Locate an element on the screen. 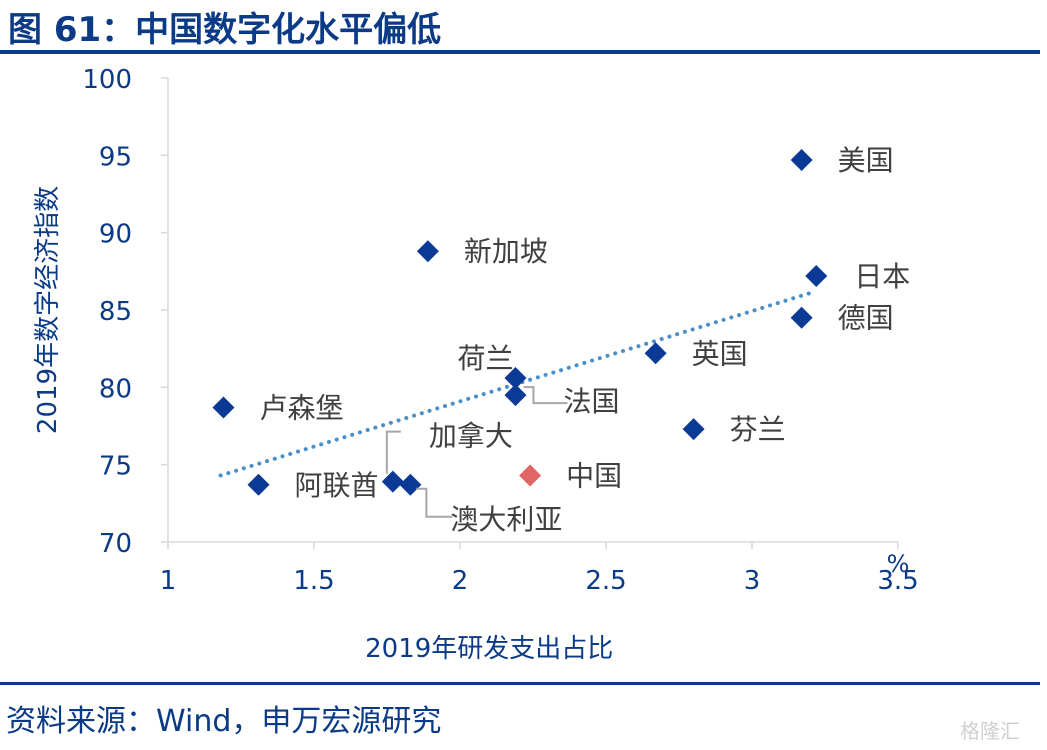 The image size is (1047, 750). point-label: 英国 is located at coordinates (720, 353).